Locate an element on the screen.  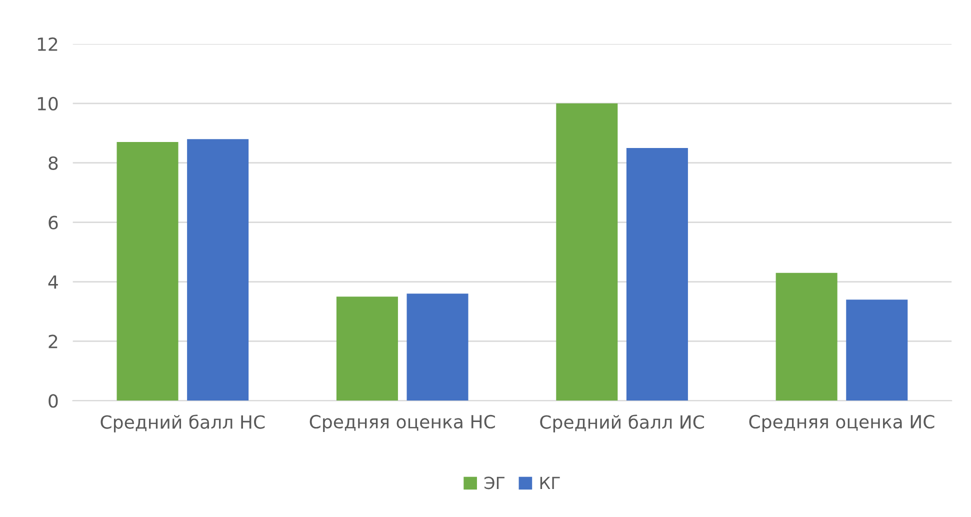
legend-label: ЭГ is located at coordinates (494, 483).